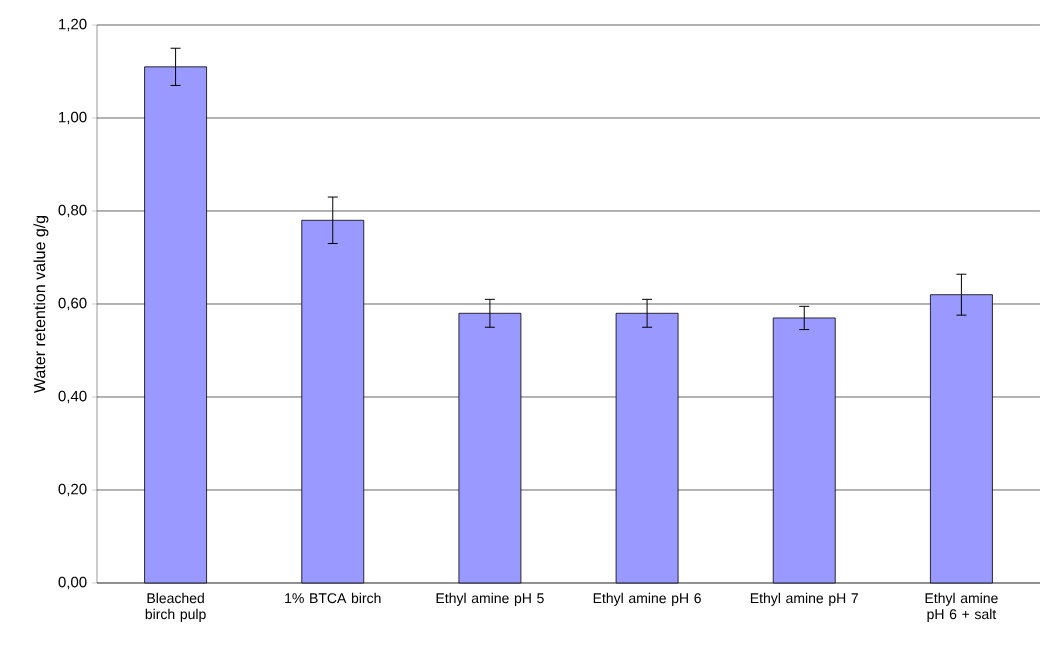  Describe the element at coordinates (41, 304) in the screenshot. I see `y-axis-title: Water retention value g/g` at that location.